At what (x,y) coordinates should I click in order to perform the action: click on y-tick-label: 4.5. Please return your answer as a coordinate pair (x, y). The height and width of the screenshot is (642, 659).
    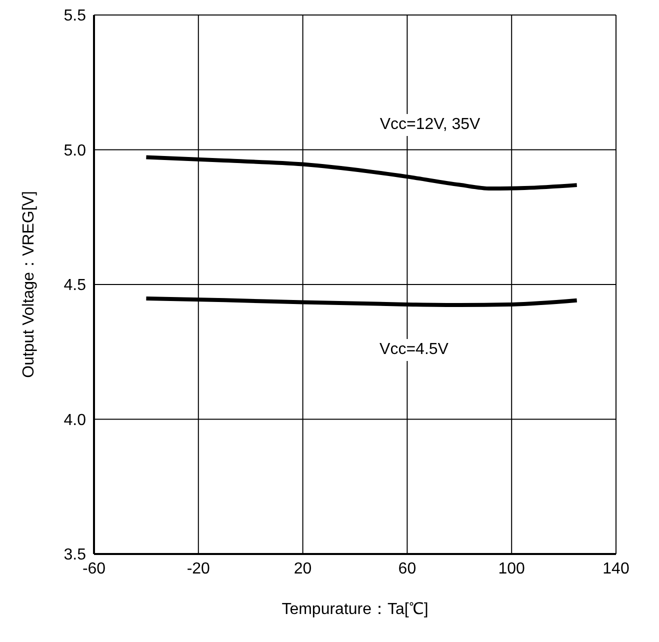
    Looking at the image, I should click on (75, 285).